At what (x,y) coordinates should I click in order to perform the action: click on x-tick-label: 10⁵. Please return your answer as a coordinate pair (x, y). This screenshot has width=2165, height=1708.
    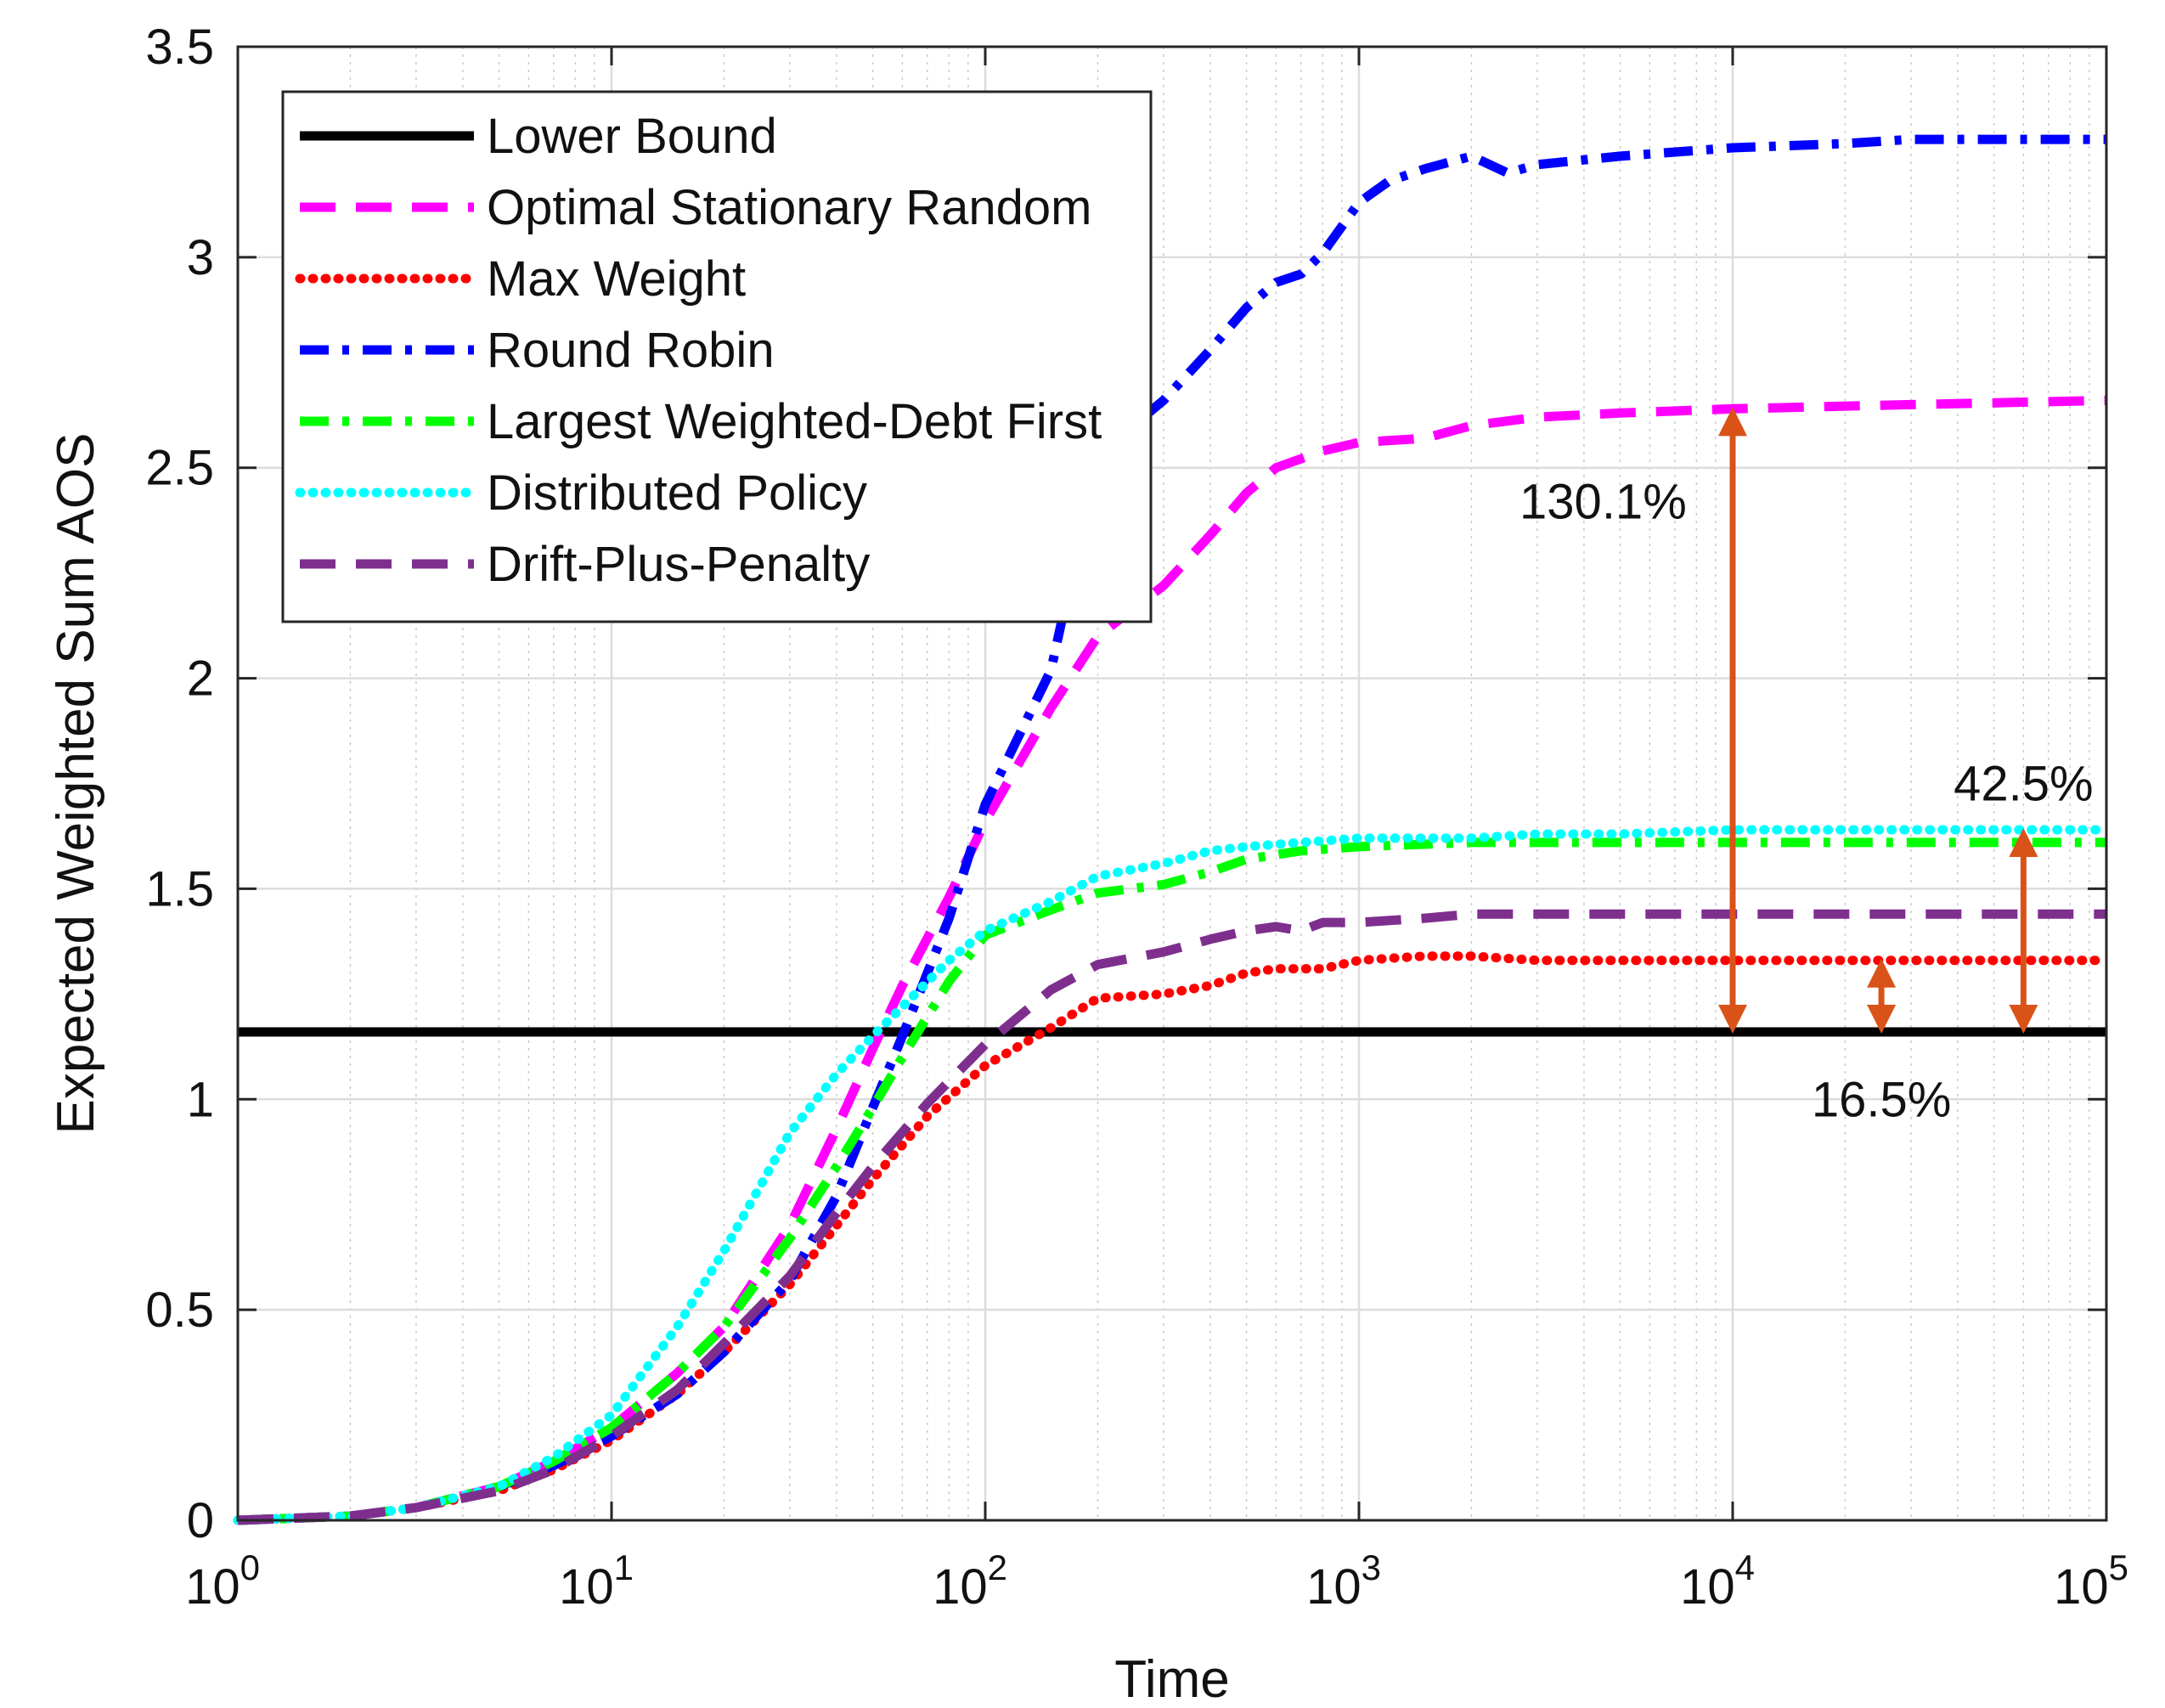
    Looking at the image, I should click on (2091, 1581).